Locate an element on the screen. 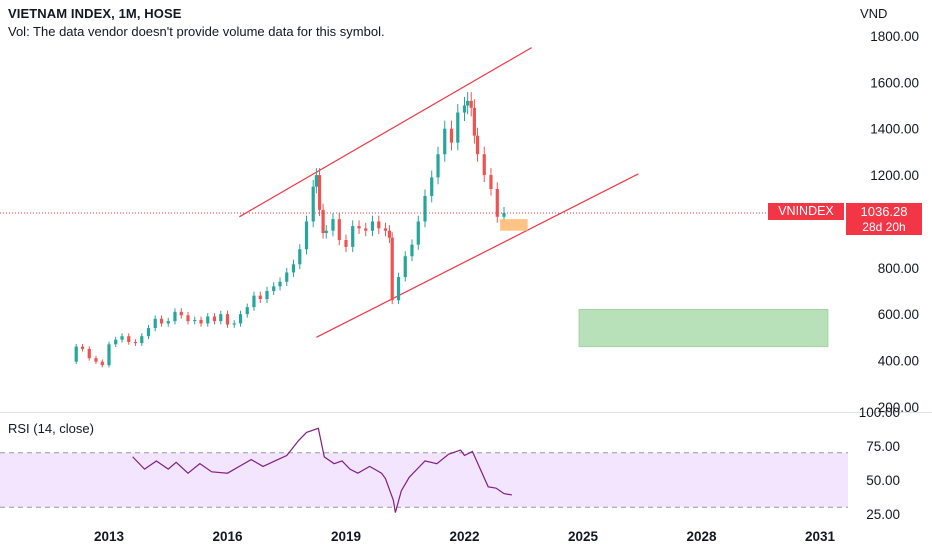 The width and height of the screenshot is (932, 550). rsi-band is located at coordinates (424, 480).